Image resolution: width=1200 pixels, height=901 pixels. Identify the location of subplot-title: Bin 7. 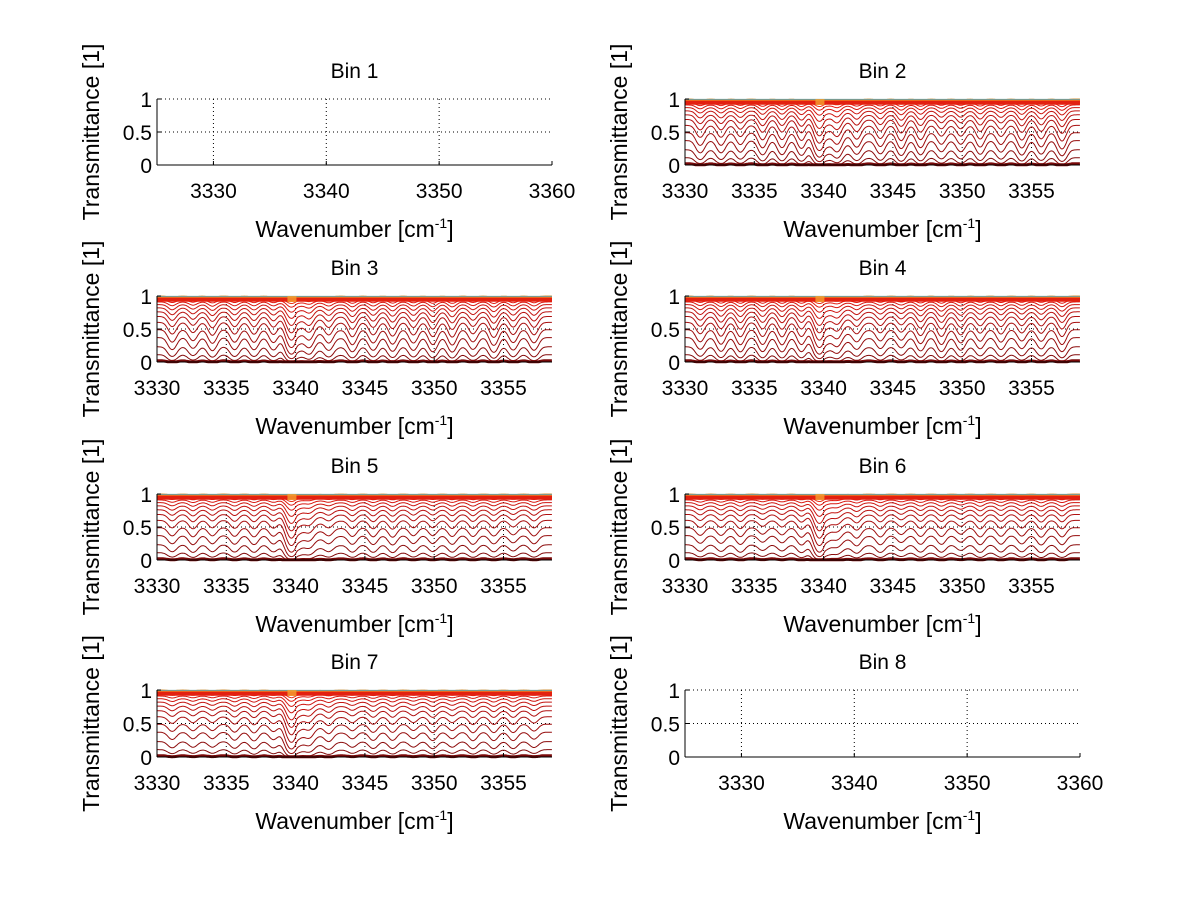
(355, 662).